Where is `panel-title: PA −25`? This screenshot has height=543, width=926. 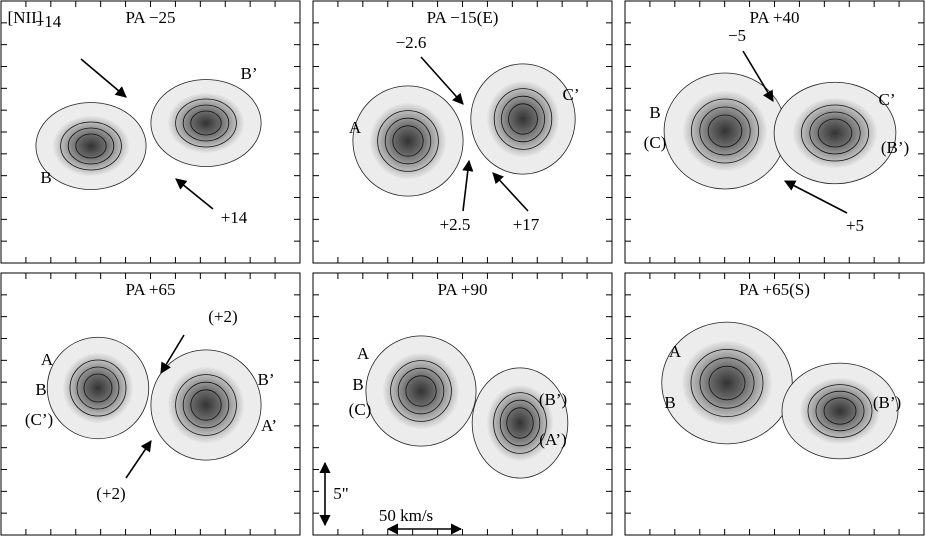
panel-title: PA −25 is located at coordinates (150, 17).